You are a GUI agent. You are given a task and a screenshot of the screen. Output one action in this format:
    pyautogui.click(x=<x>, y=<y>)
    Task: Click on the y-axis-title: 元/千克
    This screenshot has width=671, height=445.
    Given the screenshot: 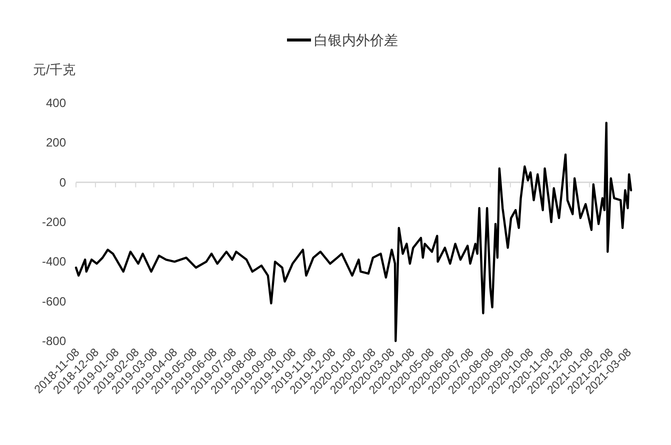 What is the action you would take?
    pyautogui.click(x=54, y=69)
    